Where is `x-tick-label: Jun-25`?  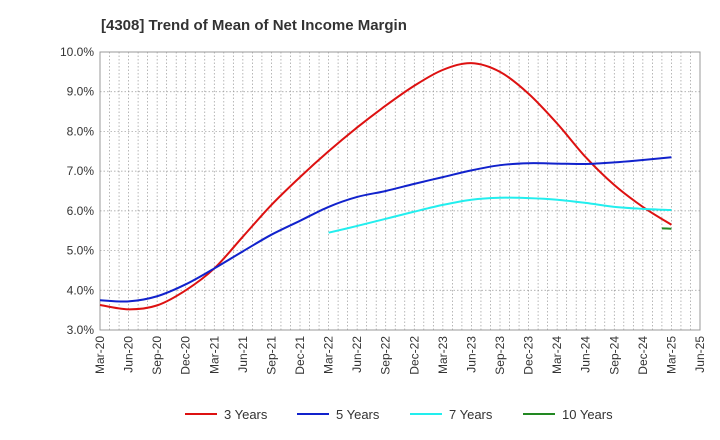
x-tick-label: Jun-25 is located at coordinates (700, 354).